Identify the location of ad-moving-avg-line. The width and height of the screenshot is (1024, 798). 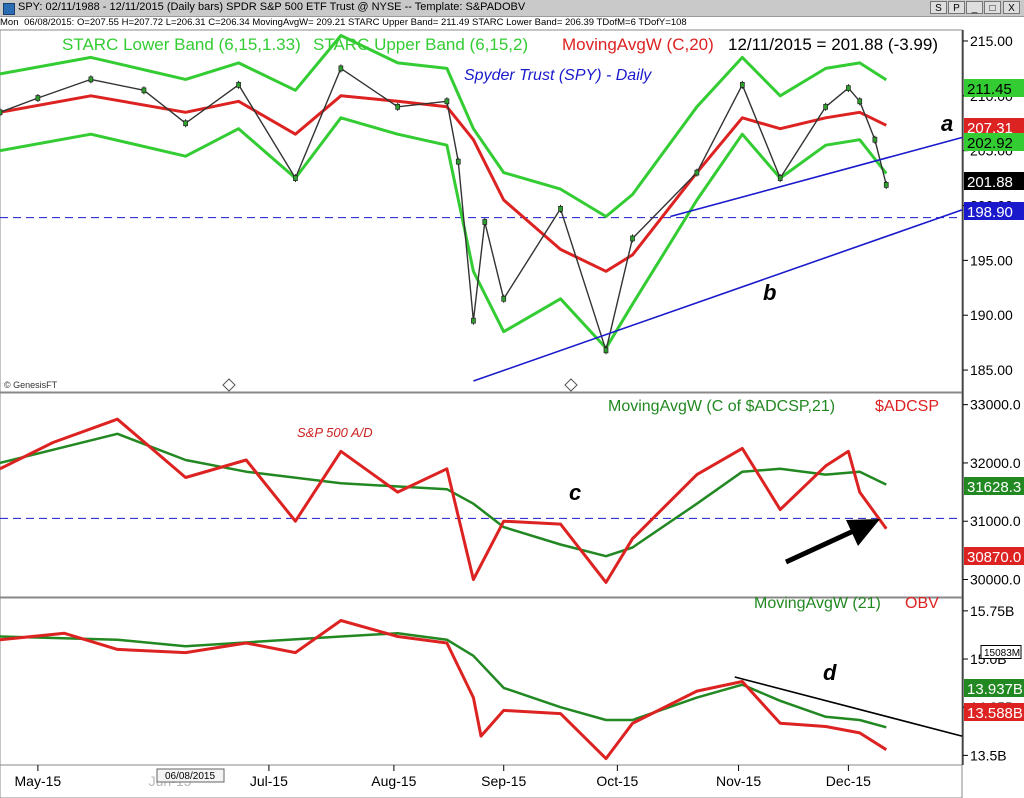
(443, 495).